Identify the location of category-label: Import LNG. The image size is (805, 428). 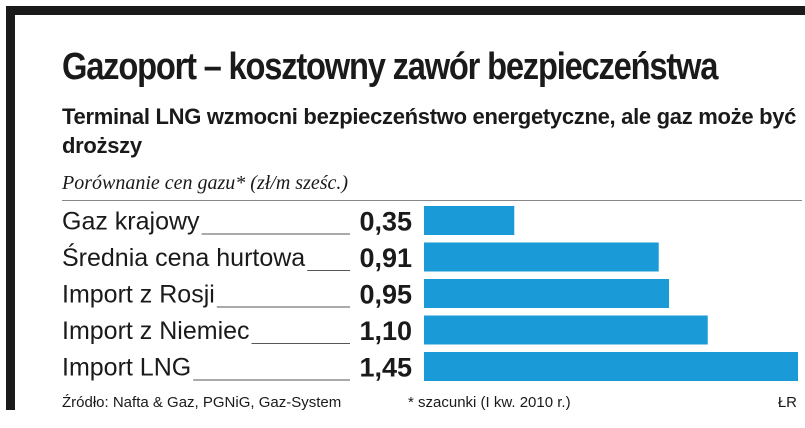
(126, 368).